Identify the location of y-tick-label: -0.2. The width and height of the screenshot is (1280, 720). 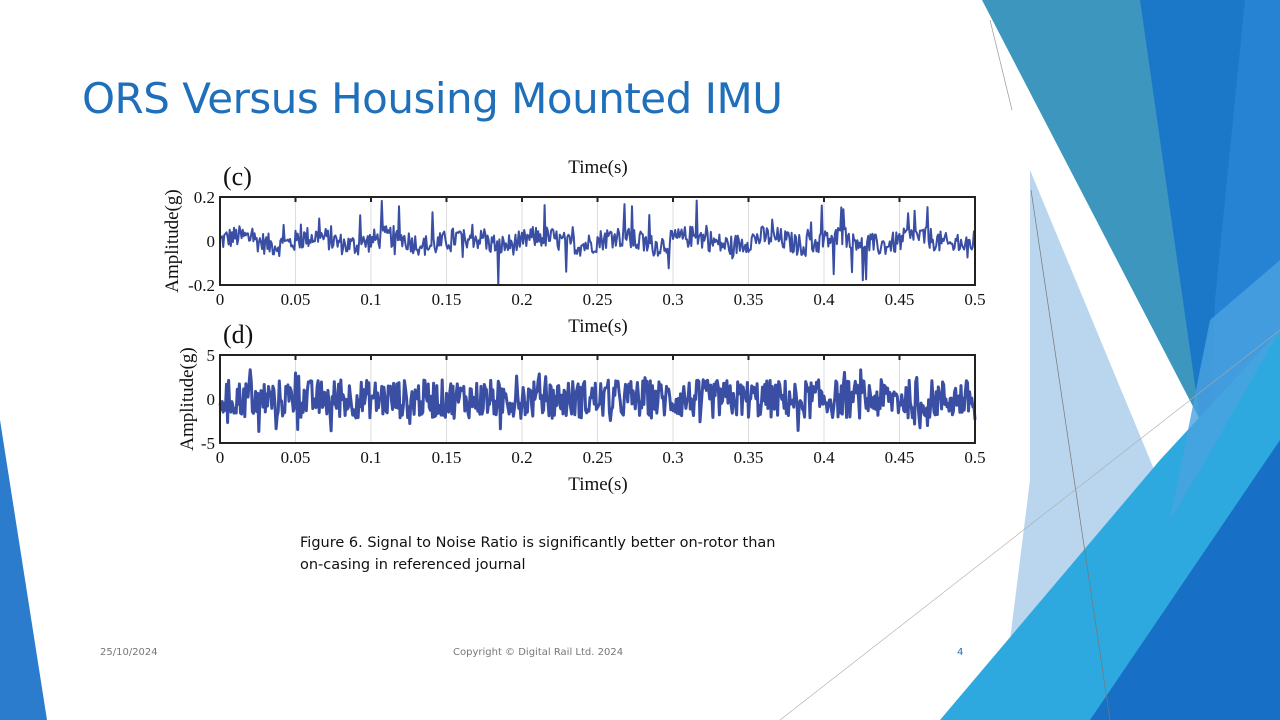
(201, 285).